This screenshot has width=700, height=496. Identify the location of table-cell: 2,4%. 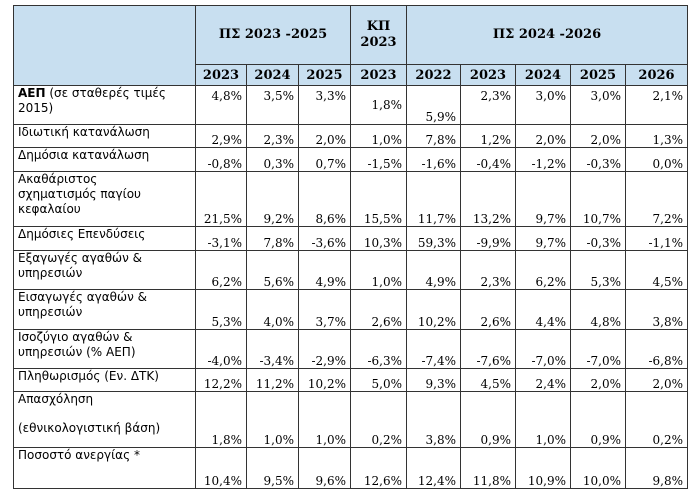
(543, 380).